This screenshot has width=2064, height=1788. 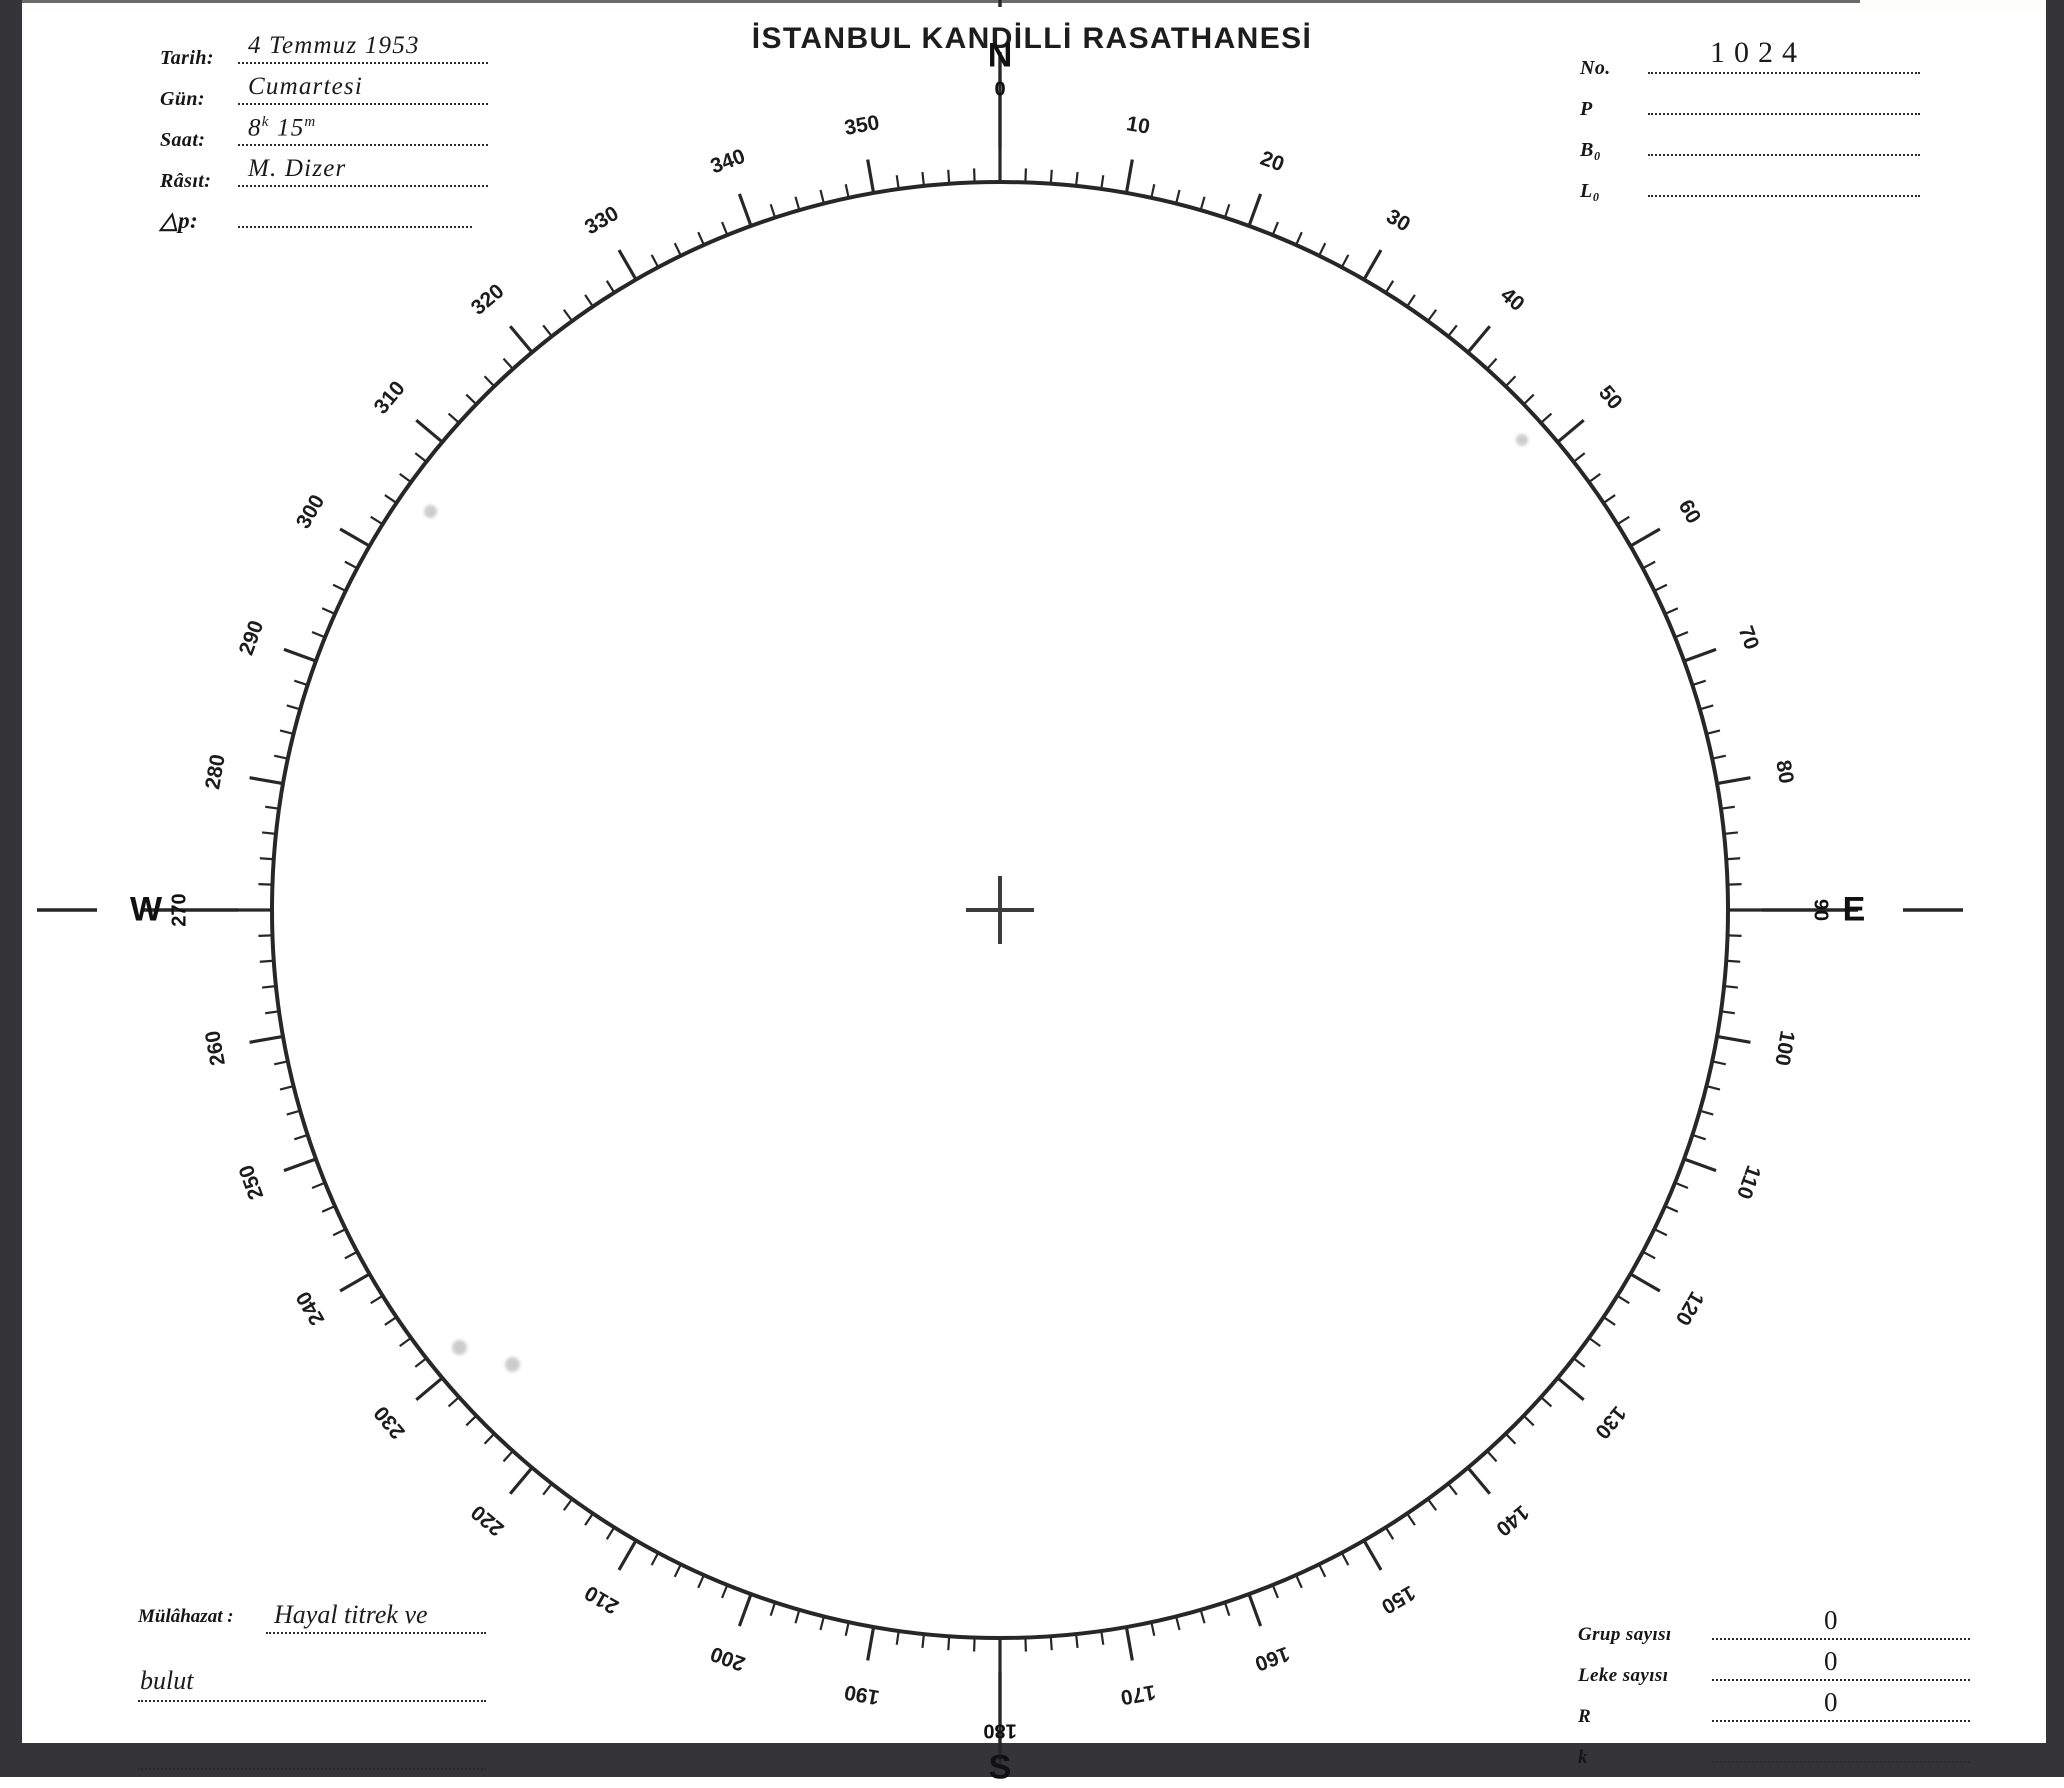 What do you see at coordinates (1784, 145) in the screenshot?
I see `field-b0-angle-line` at bounding box center [1784, 145].